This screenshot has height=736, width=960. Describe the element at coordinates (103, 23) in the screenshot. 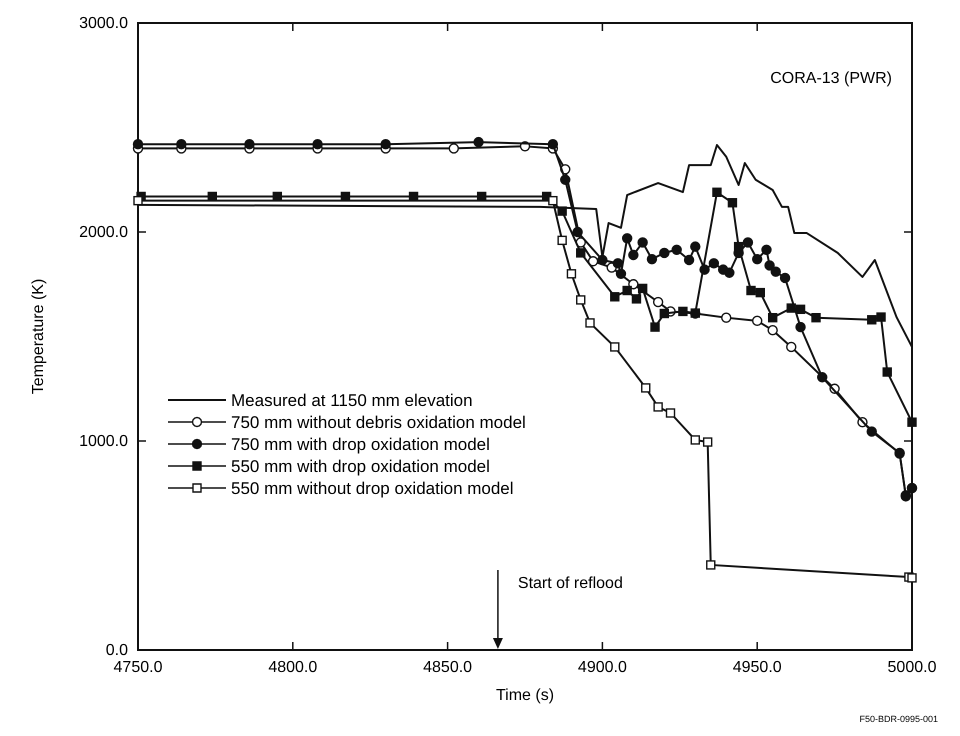

I see `y-tick-label: 3000.0` at that location.